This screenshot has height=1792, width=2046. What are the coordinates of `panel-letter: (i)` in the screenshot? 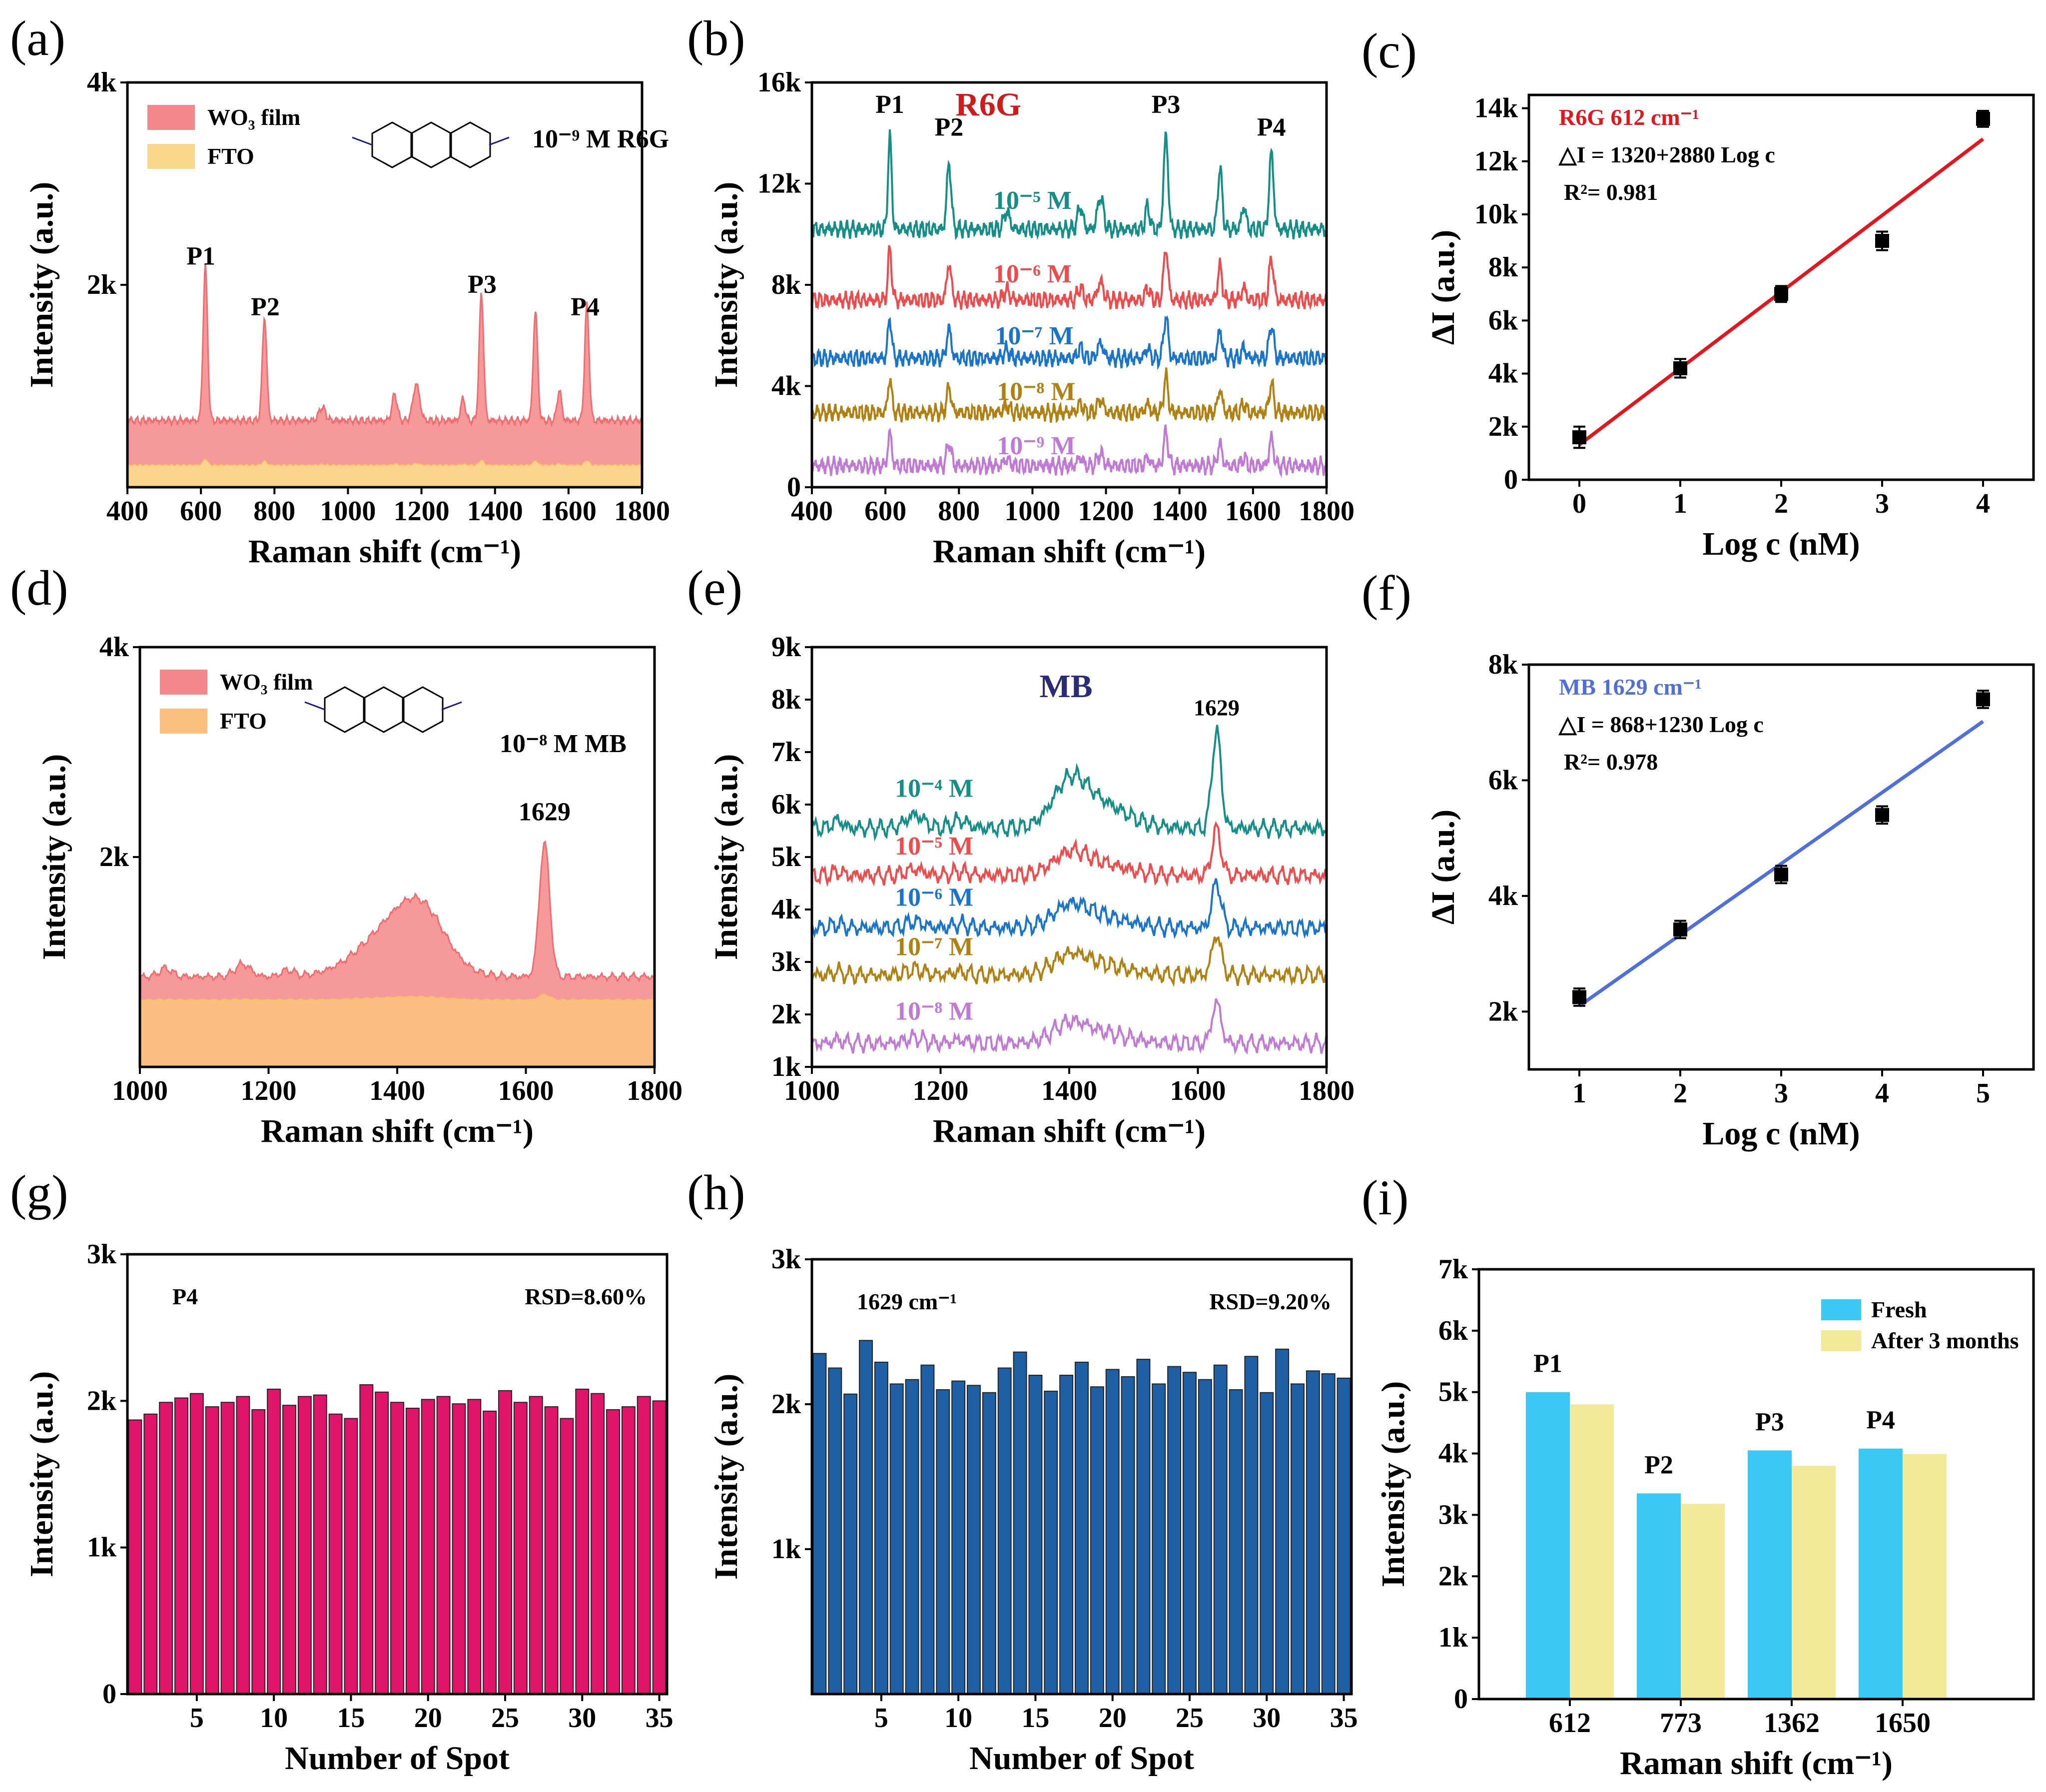 It's located at (1385, 1198).